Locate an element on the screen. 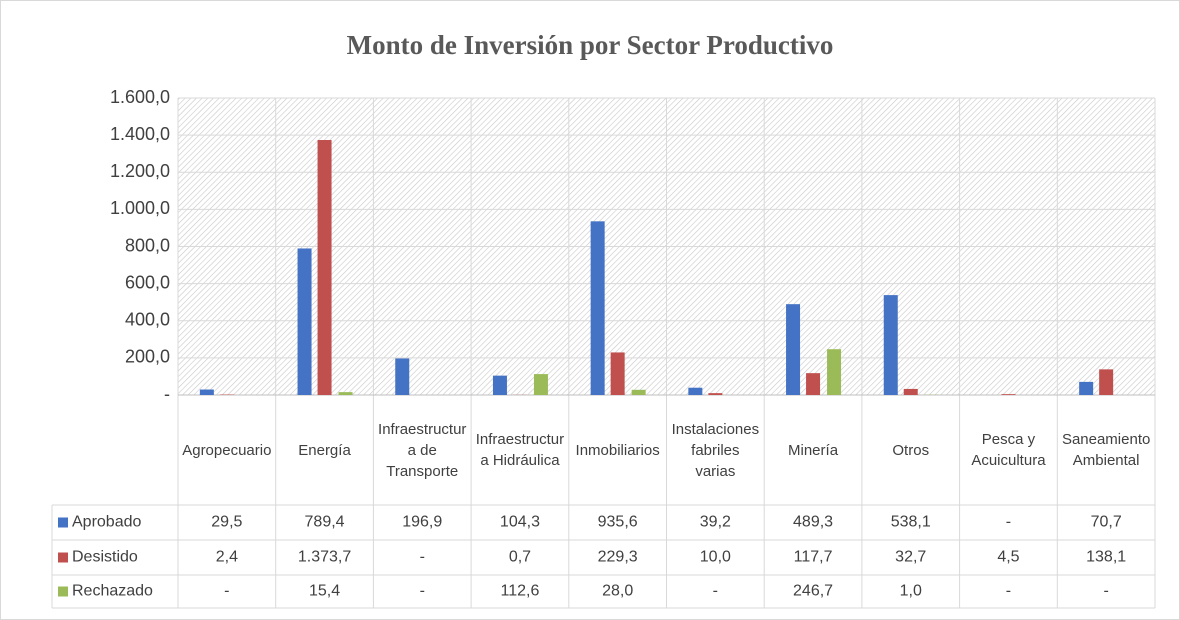  x-tick-label: Energía is located at coordinates (324, 450).